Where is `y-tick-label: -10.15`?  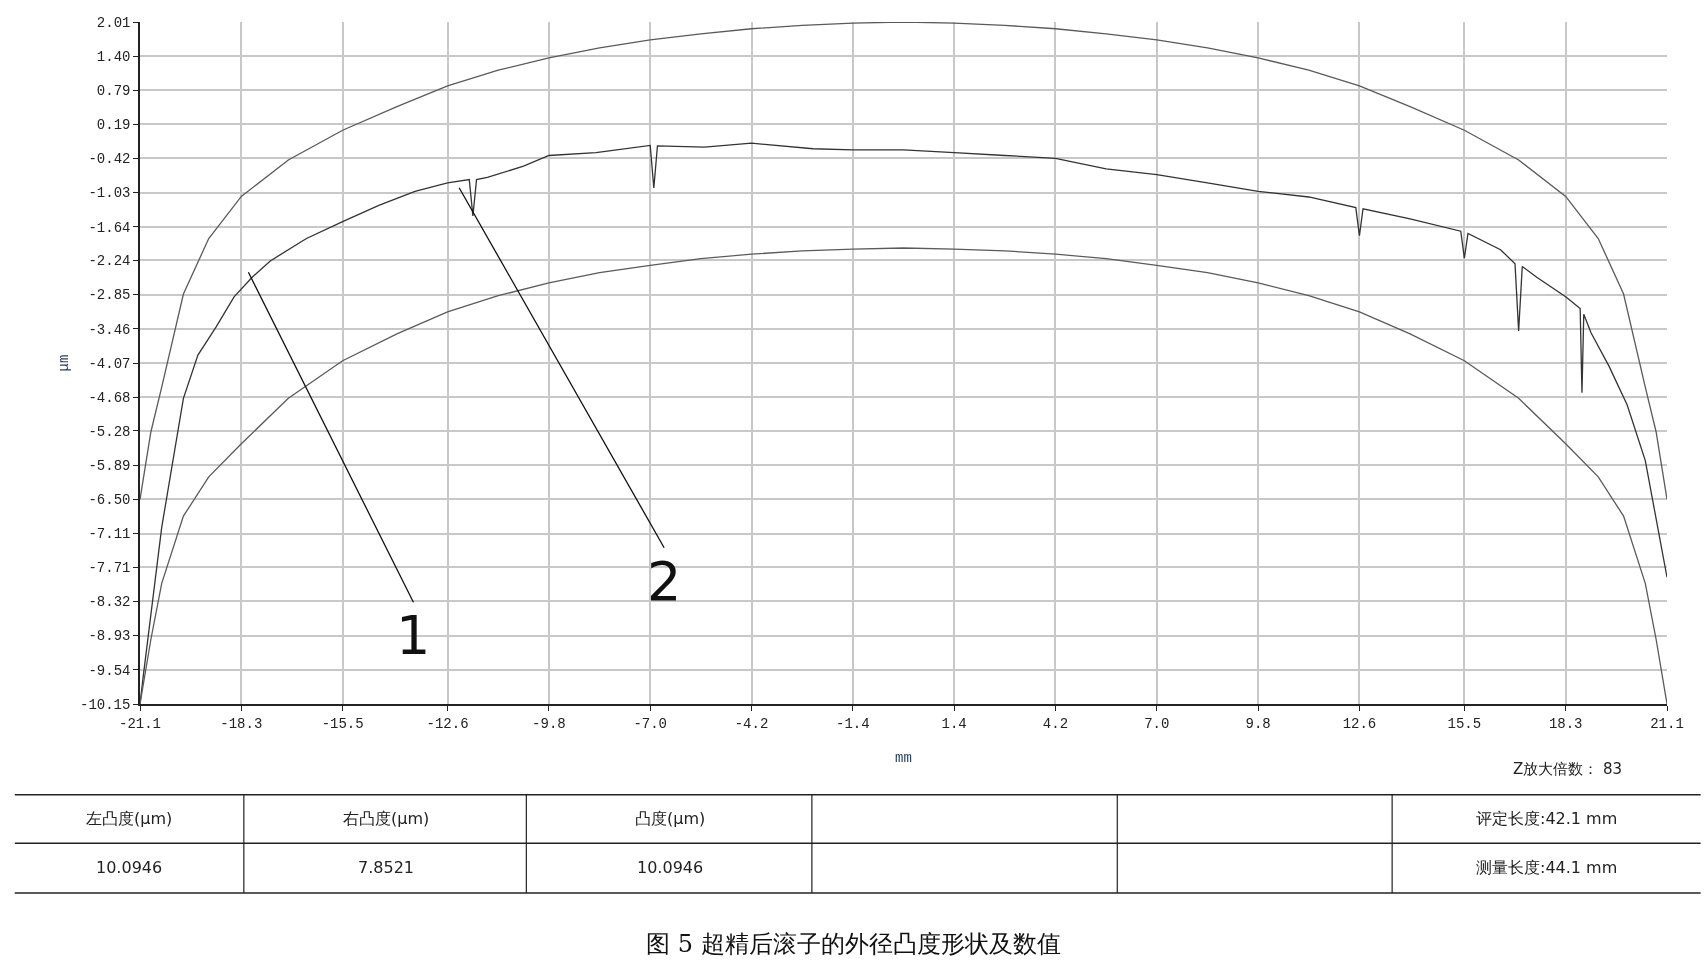 y-tick-label: -10.15 is located at coordinates (105, 704).